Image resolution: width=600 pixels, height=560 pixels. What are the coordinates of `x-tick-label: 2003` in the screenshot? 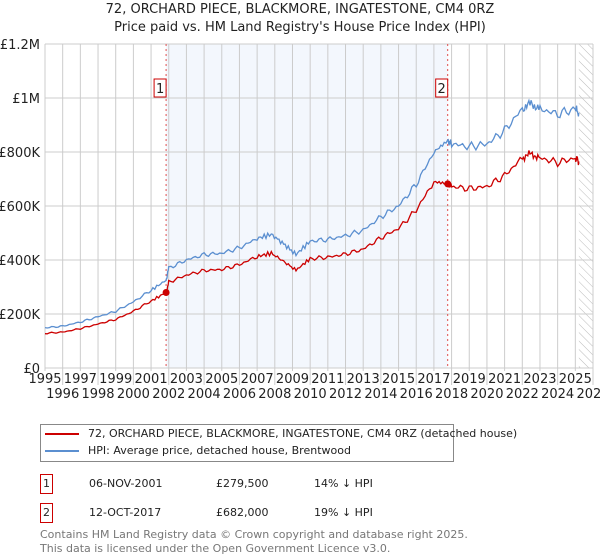 It's located at (186, 379).